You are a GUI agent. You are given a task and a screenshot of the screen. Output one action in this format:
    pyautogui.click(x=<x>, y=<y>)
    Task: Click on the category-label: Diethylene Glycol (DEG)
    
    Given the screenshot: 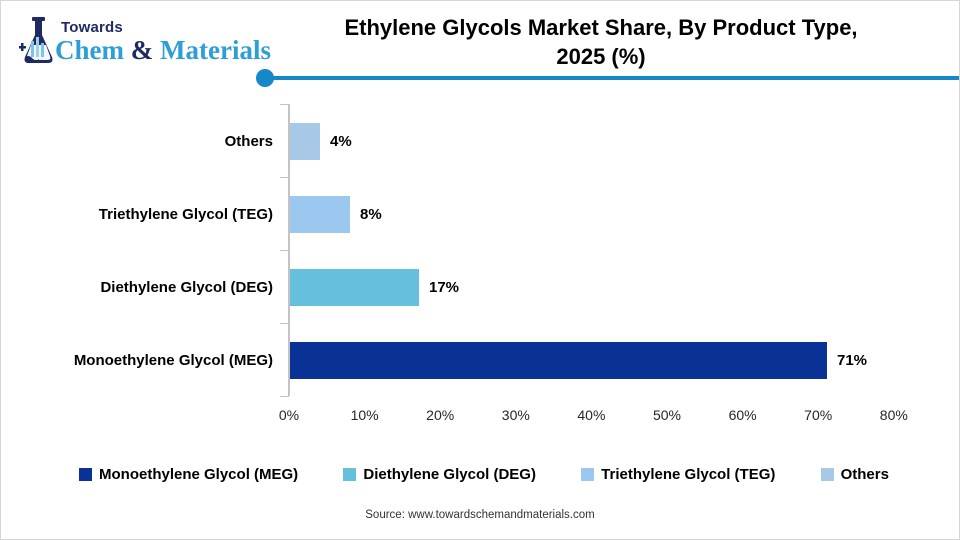 What is the action you would take?
    pyautogui.click(x=186, y=287)
    